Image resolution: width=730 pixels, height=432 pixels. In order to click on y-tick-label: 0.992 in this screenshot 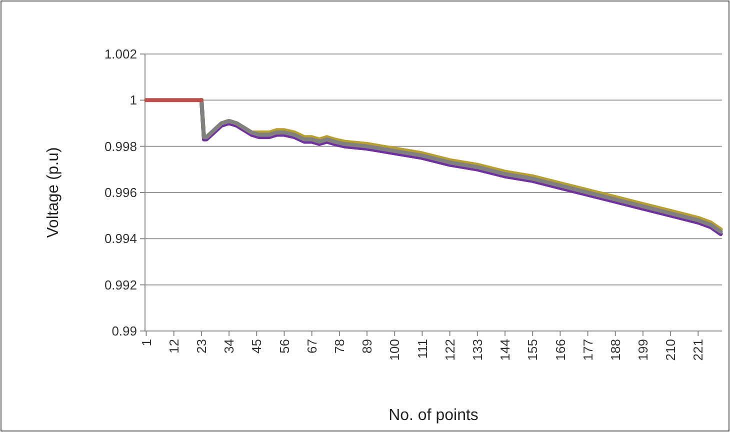, I will do `click(120, 284)`.